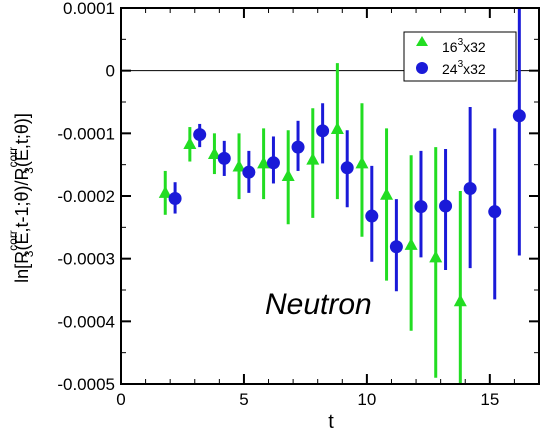 Image resolution: width=545 pixels, height=433 pixels. Describe the element at coordinates (331, 422) in the screenshot. I see `x-axis-title: t` at that location.